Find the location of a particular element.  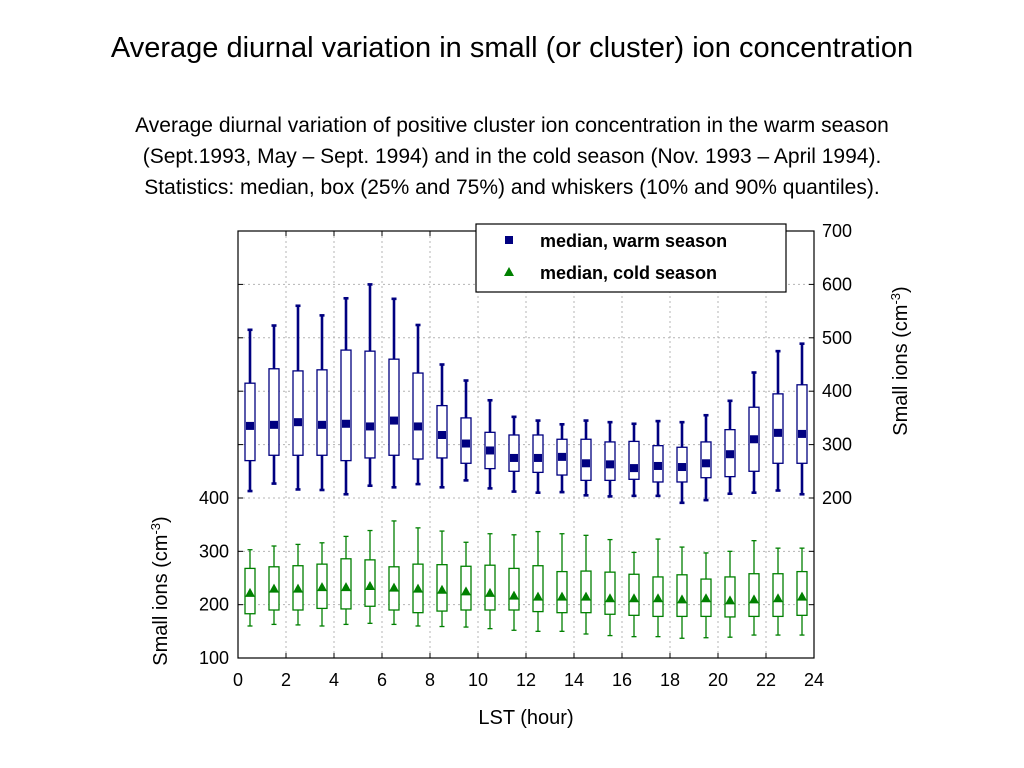

y-tick-label-right: 200 is located at coordinates (837, 498).